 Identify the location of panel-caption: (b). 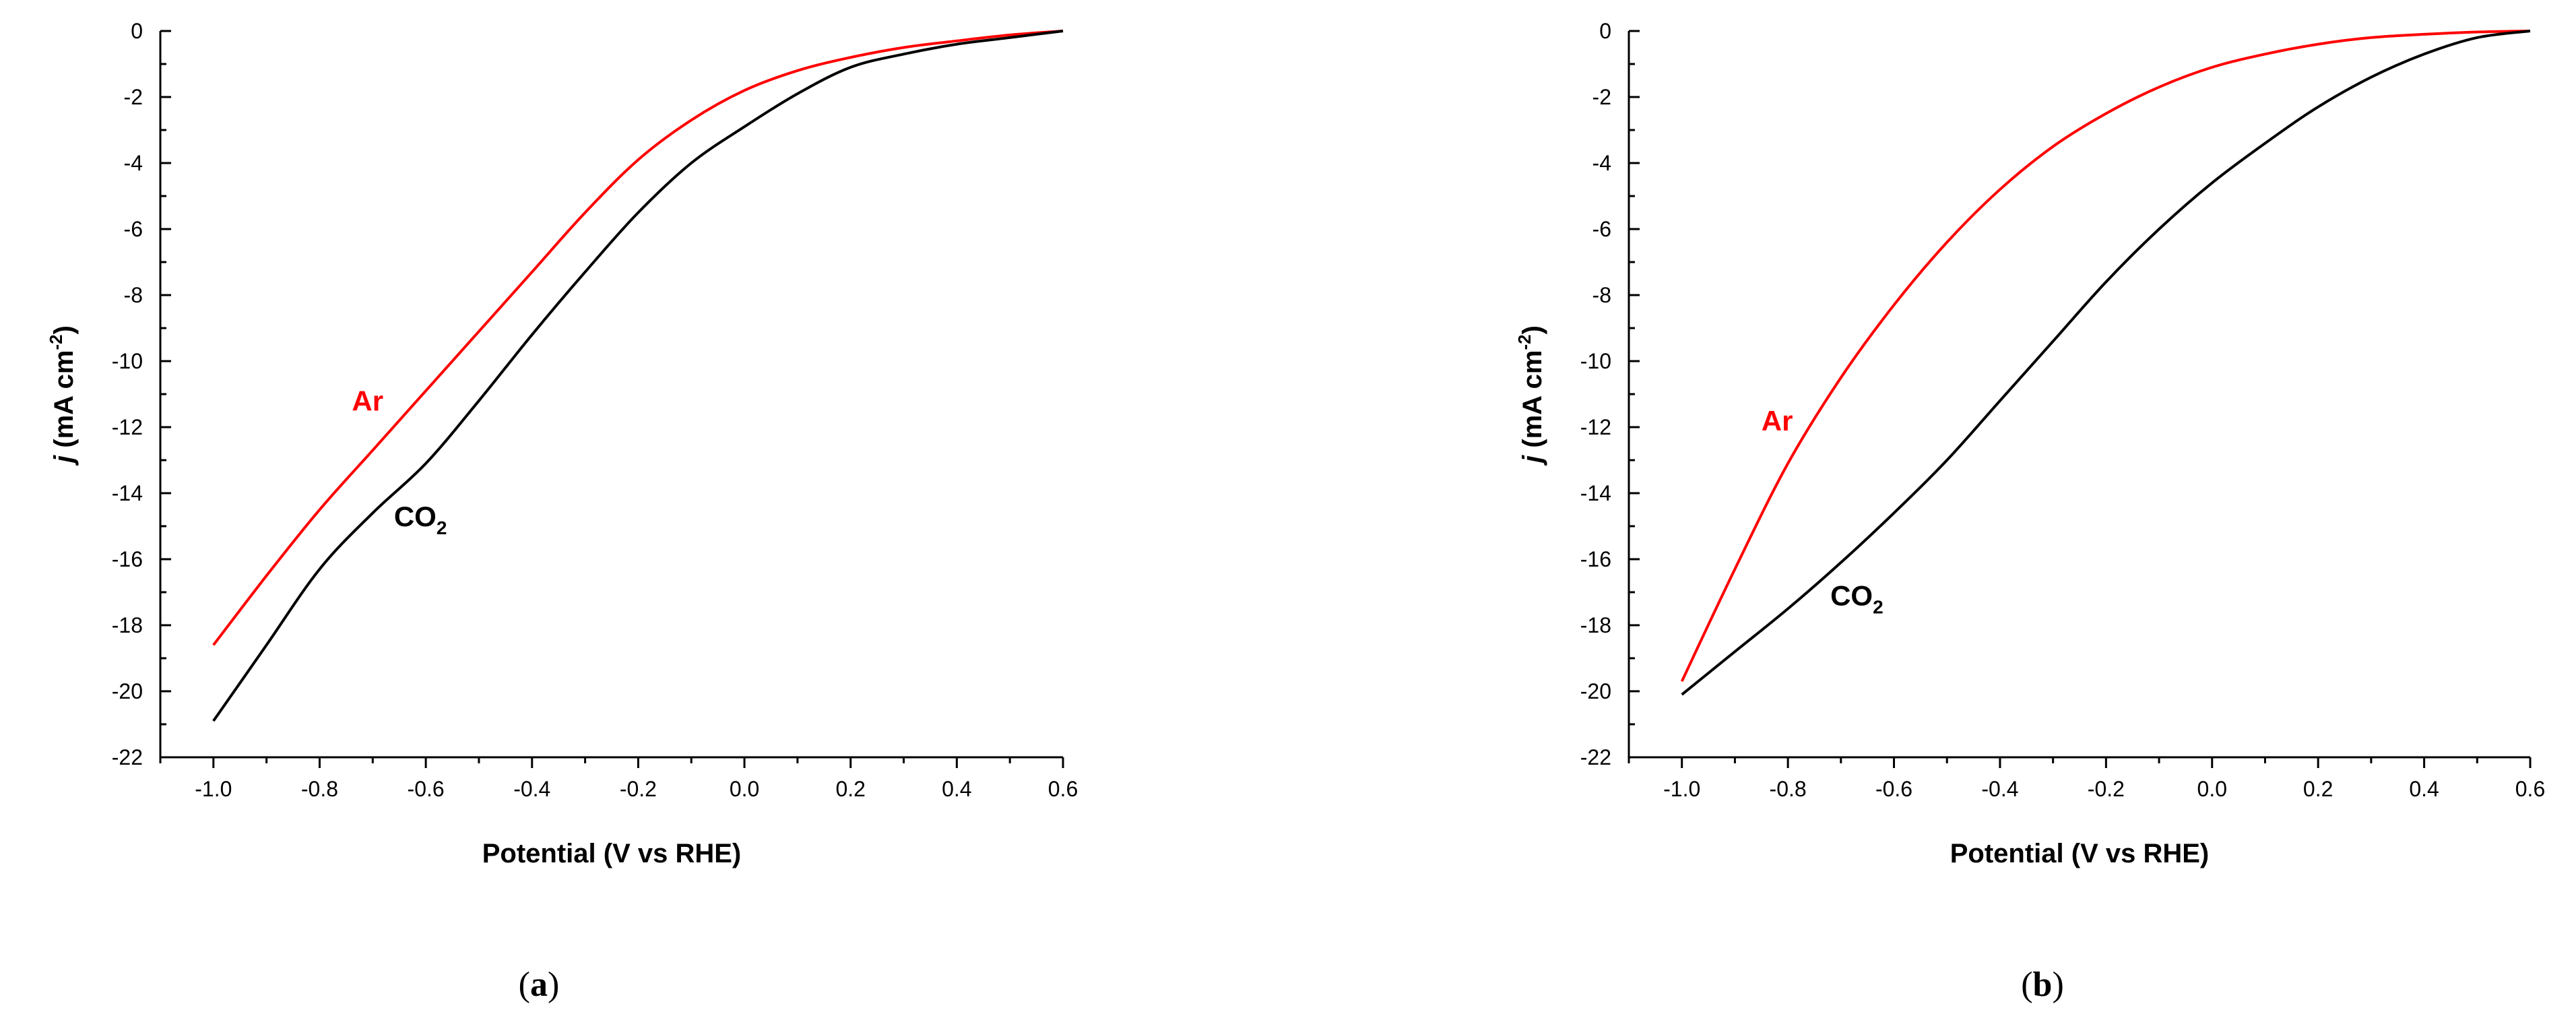
(2043, 984).